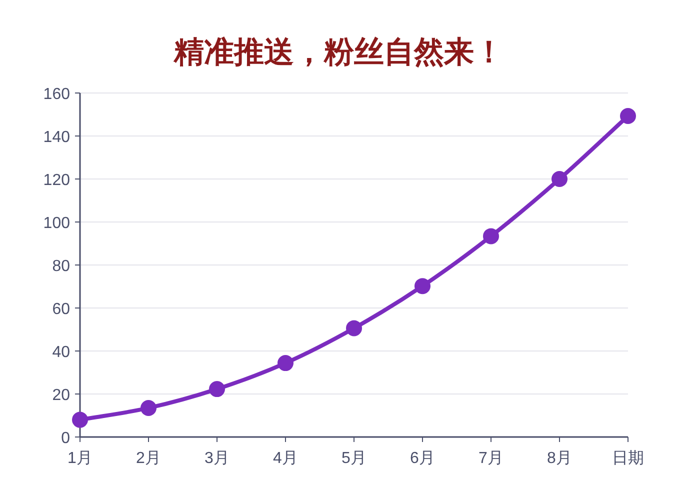  Describe the element at coordinates (491, 458) in the screenshot. I see `x-tick-label: 7月` at that location.